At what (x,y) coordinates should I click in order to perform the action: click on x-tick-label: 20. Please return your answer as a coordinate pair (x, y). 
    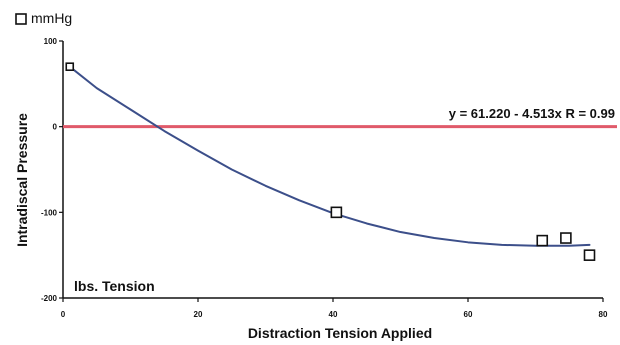
    Looking at the image, I should click on (198, 314).